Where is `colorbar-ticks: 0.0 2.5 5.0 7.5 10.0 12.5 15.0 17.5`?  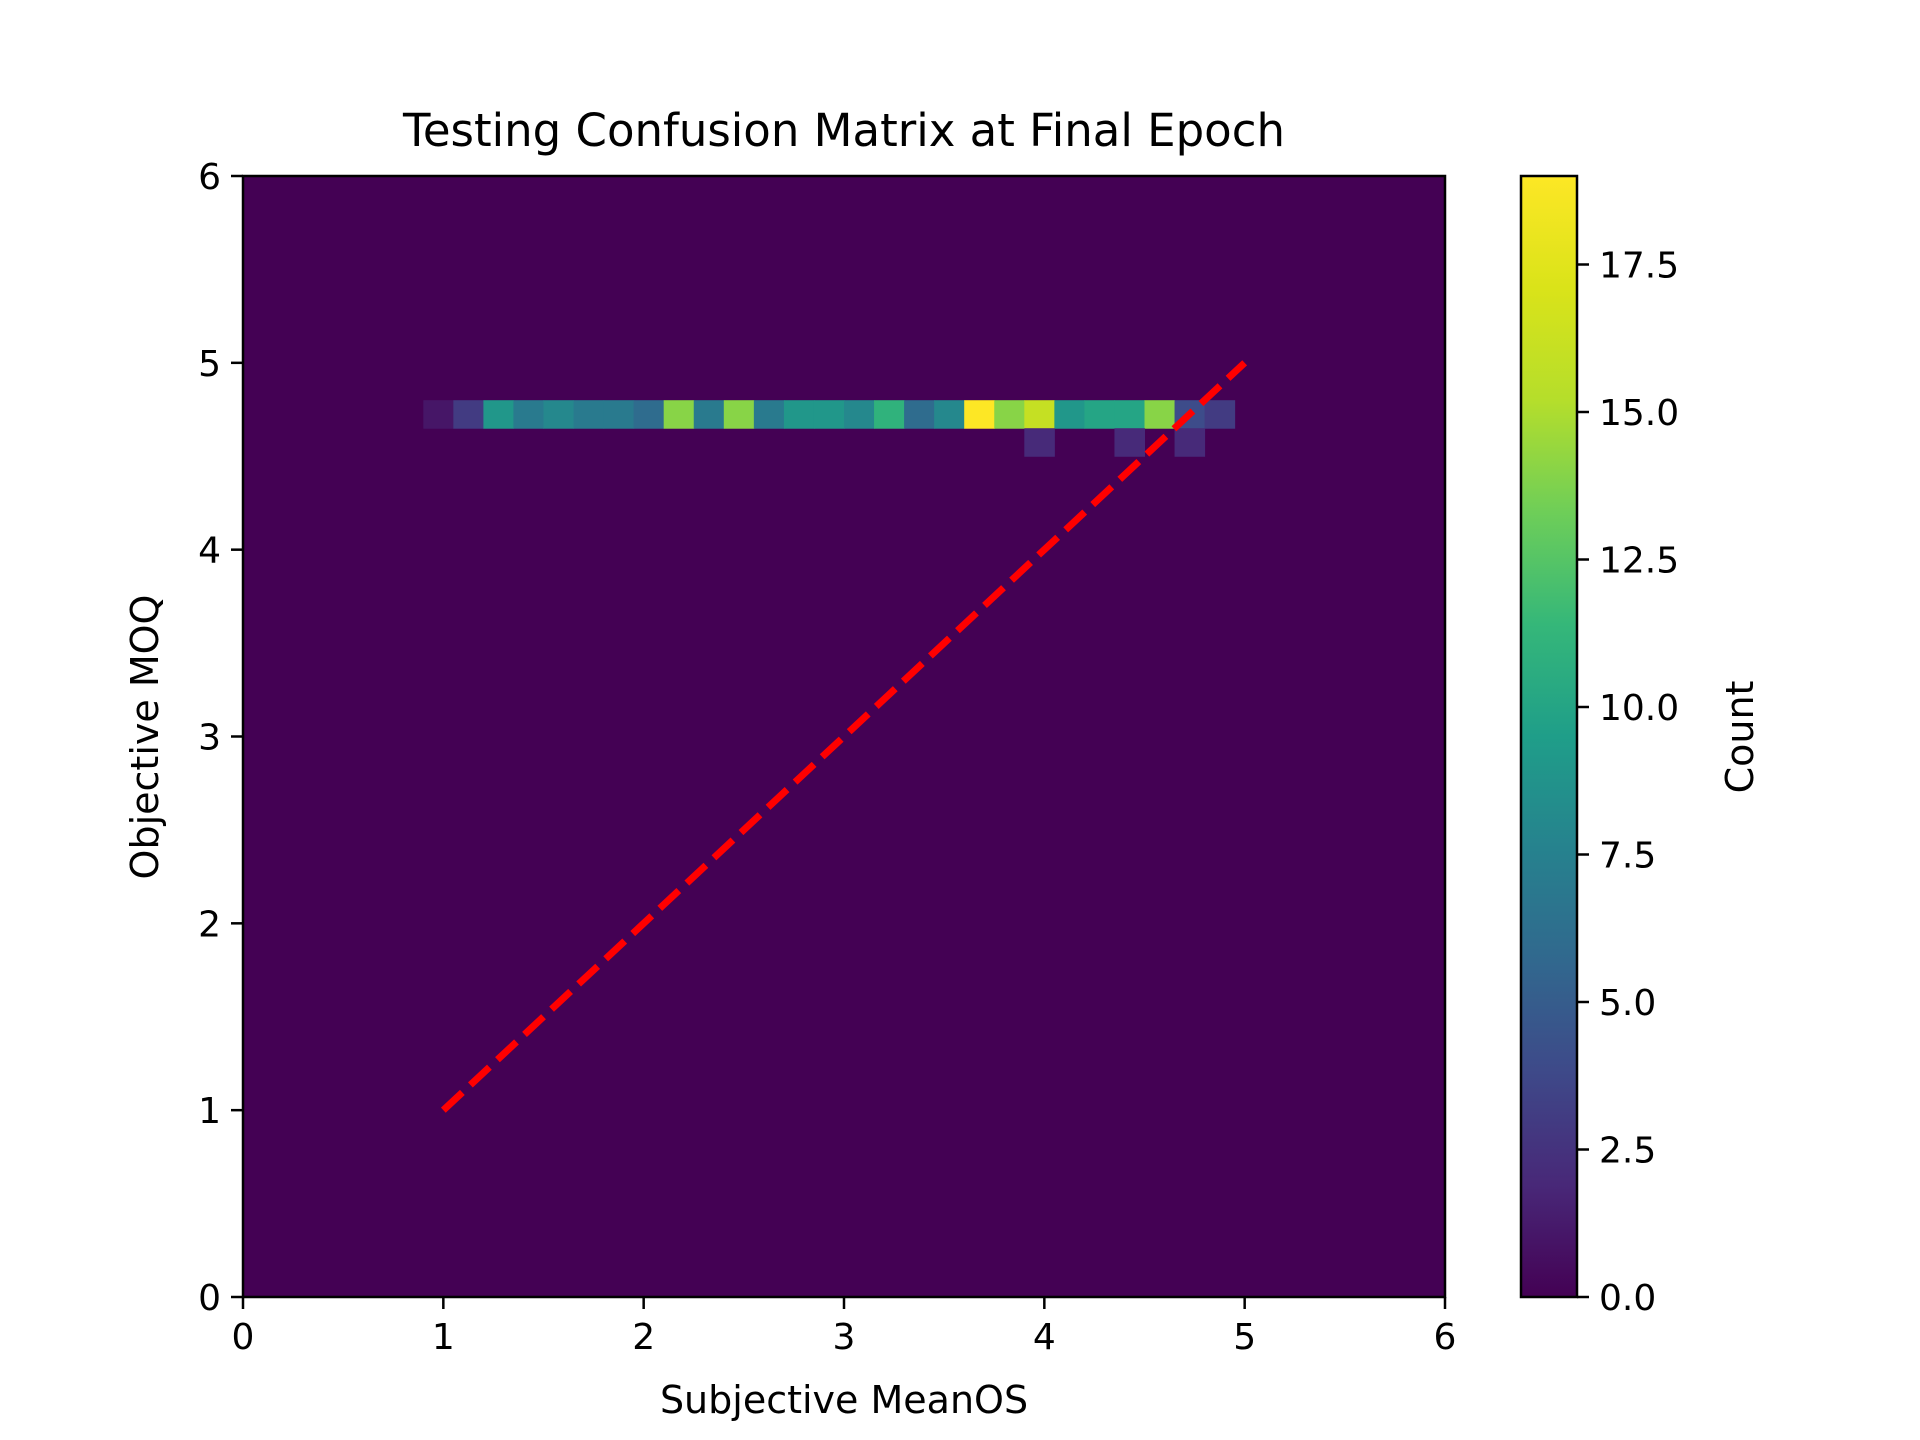
colorbar-ticks: 0.0 2.5 5.0 7.5 10.0 12.5 15.0 17.5 is located at coordinates (1628, 782).